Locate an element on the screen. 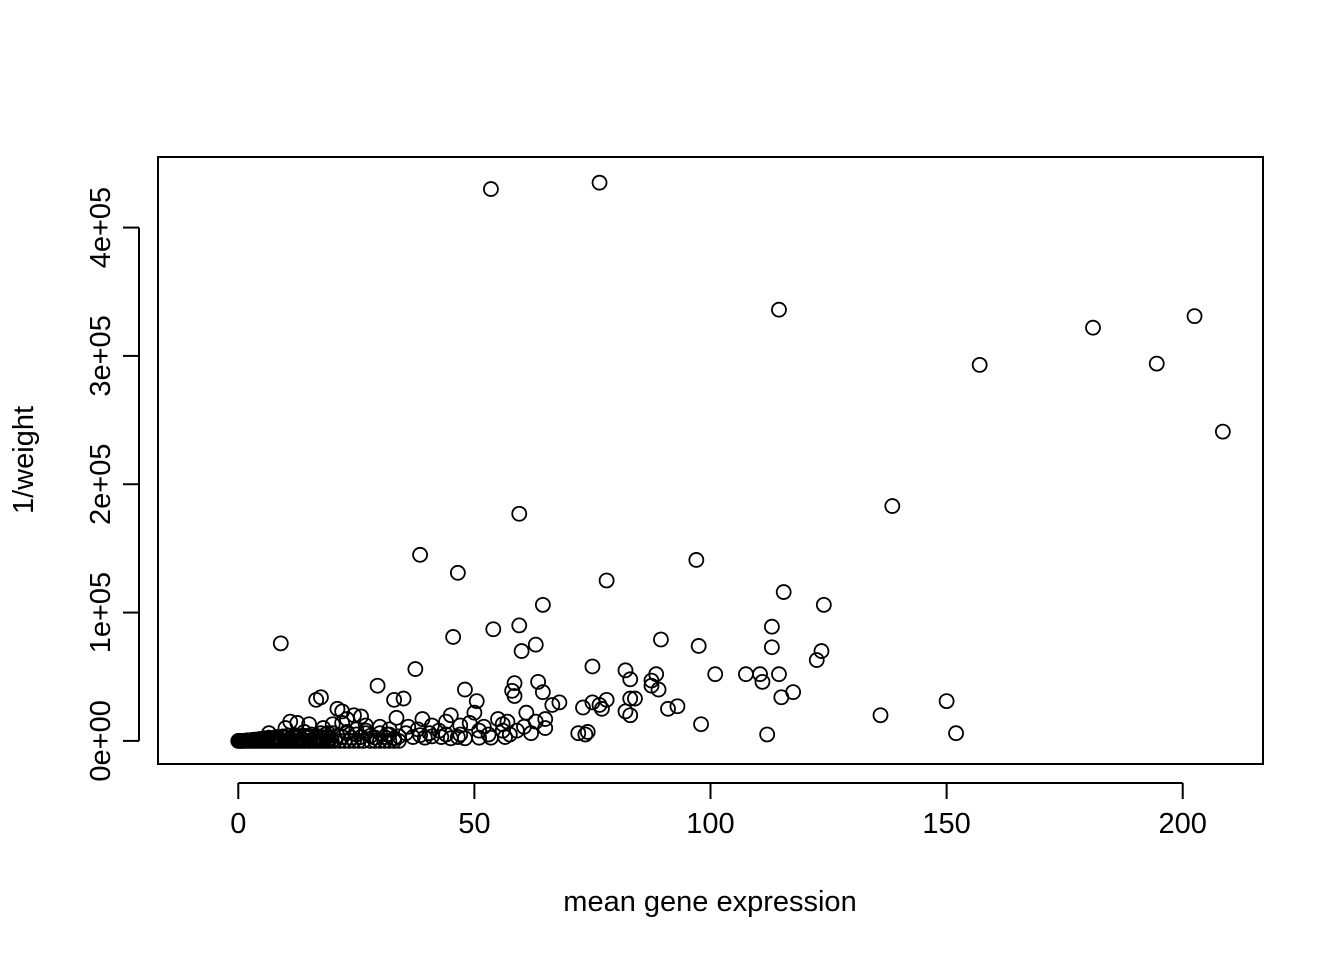  x-tick-label: 100 is located at coordinates (710, 824).